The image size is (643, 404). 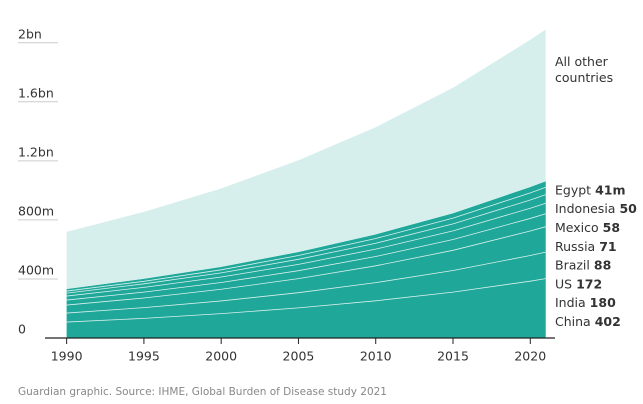 What do you see at coordinates (577, 227) in the screenshot?
I see `series-name: Mexico` at bounding box center [577, 227].